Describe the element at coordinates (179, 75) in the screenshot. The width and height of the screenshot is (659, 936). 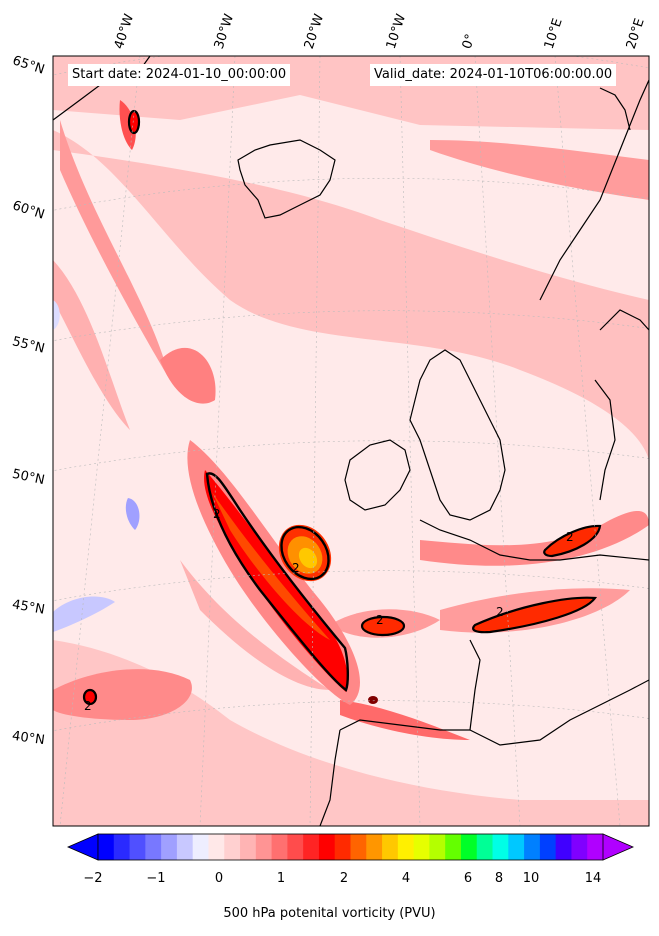
I see `start-date-label: Start date: 2024-01-10_00:00:00` at that location.